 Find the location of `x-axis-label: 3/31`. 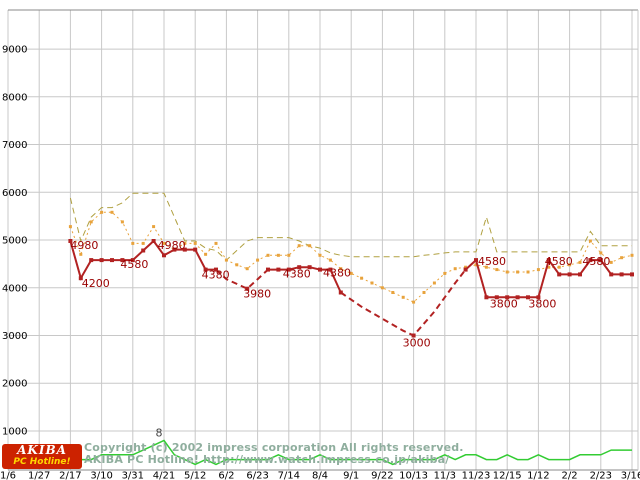

x-axis-label: 3/31 is located at coordinates (133, 475).